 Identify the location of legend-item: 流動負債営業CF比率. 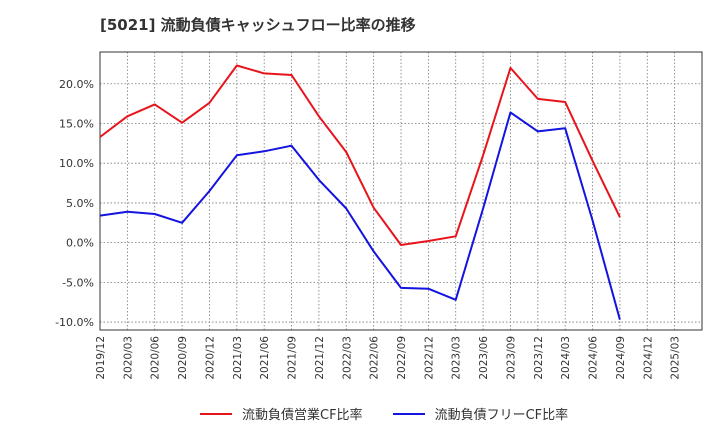
(281, 413).